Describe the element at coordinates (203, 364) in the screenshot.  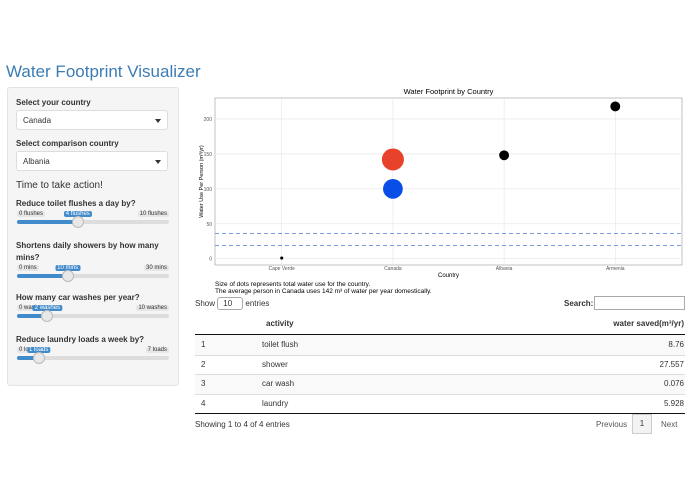
I see `row-index: 2` at that location.